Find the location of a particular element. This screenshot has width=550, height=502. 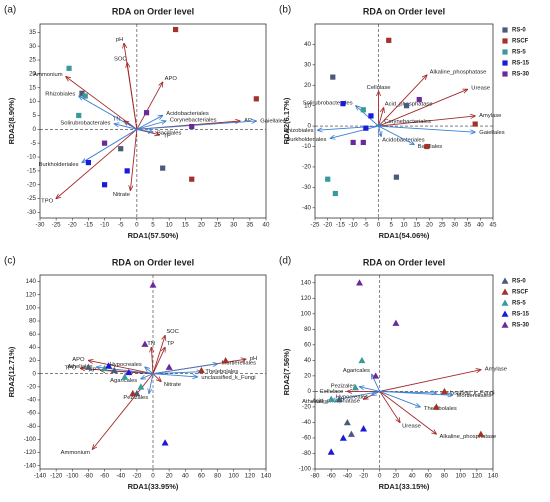

vector-label: Rhizobiales is located at coordinates (299, 131).